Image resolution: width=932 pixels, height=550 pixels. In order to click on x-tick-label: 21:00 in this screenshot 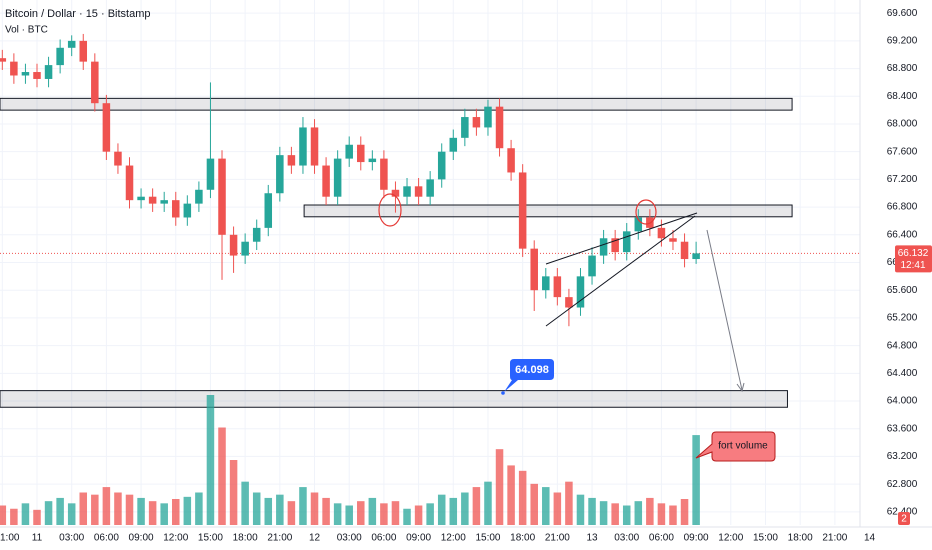, I will do `click(557, 538)`.